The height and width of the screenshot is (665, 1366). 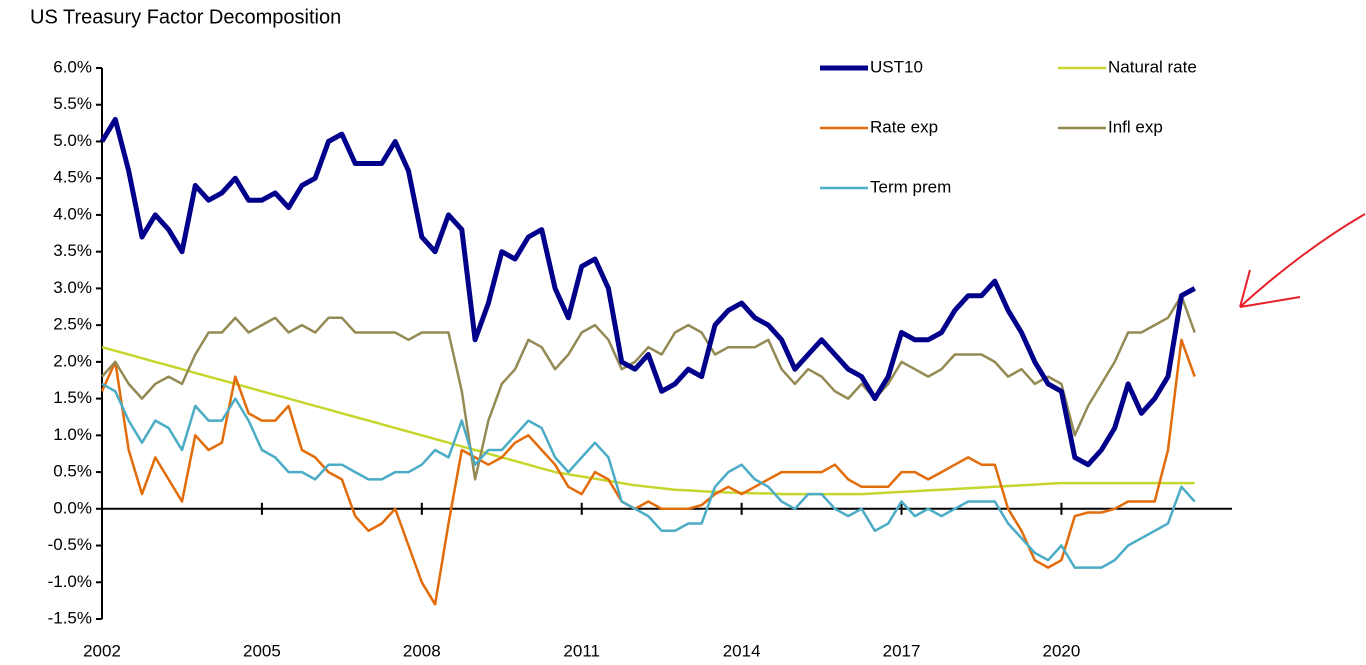 I want to click on y-tick-label: 3.5%, so click(x=72, y=250).